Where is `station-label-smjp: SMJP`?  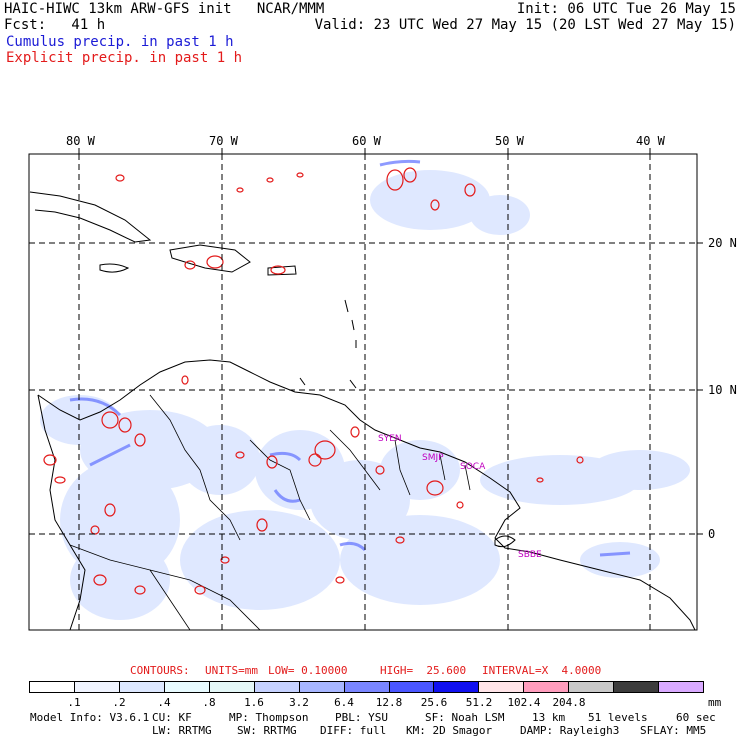
station-label-smjp: SMJP is located at coordinates (433, 458).